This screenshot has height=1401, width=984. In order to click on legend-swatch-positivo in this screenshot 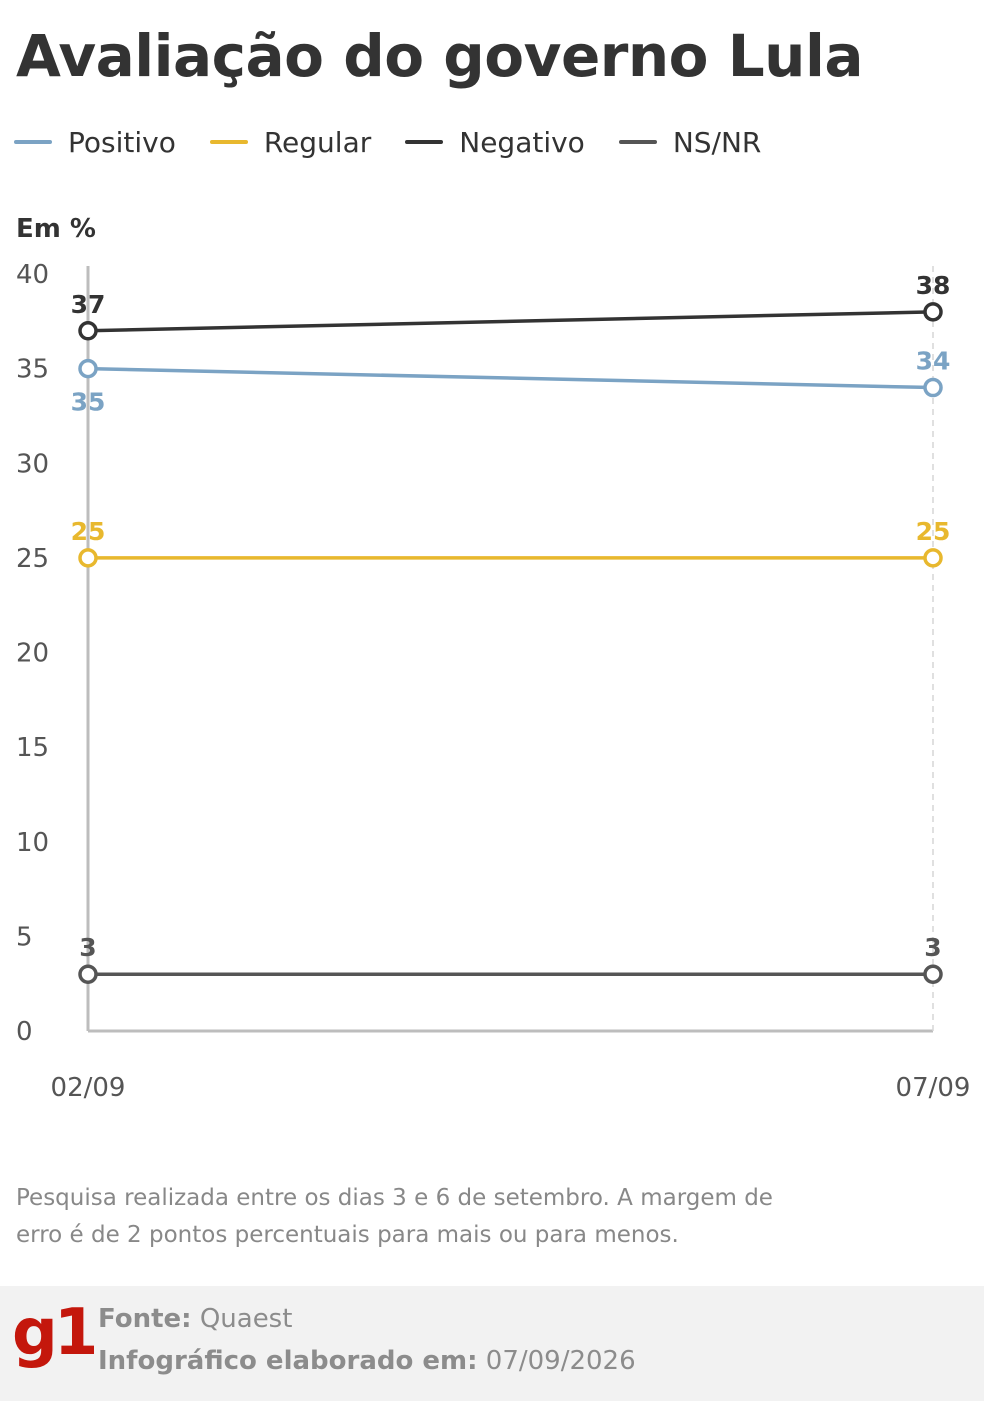, I will do `click(33, 142)`.